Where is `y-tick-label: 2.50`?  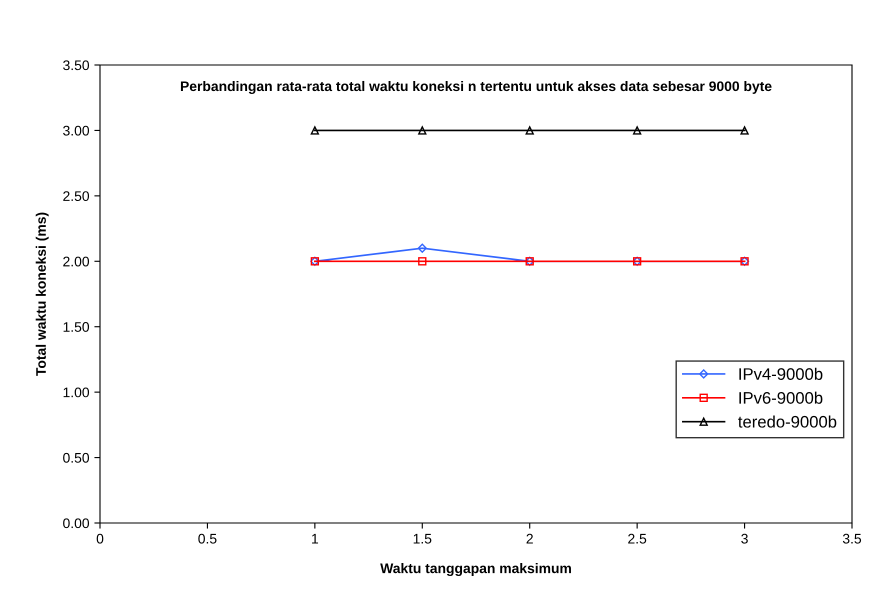
y-tick-label: 2.50 is located at coordinates (76, 196).